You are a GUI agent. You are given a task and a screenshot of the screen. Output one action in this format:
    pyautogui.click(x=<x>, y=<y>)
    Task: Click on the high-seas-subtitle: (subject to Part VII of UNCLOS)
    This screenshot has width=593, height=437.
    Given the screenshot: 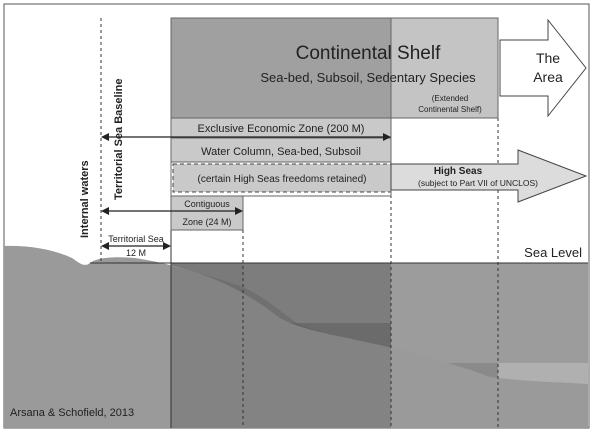 What is the action you would take?
    pyautogui.click(x=478, y=183)
    